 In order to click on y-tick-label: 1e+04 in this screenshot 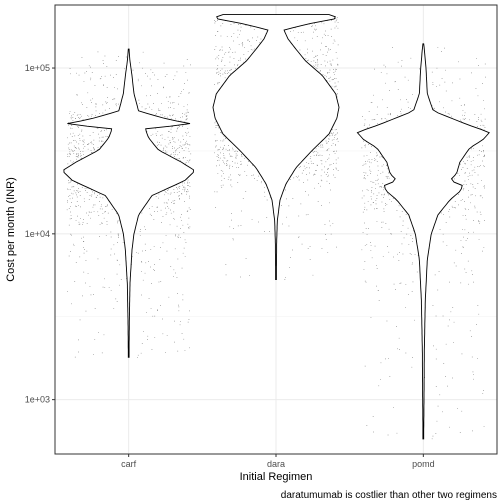, I will do `click(37, 234)`.